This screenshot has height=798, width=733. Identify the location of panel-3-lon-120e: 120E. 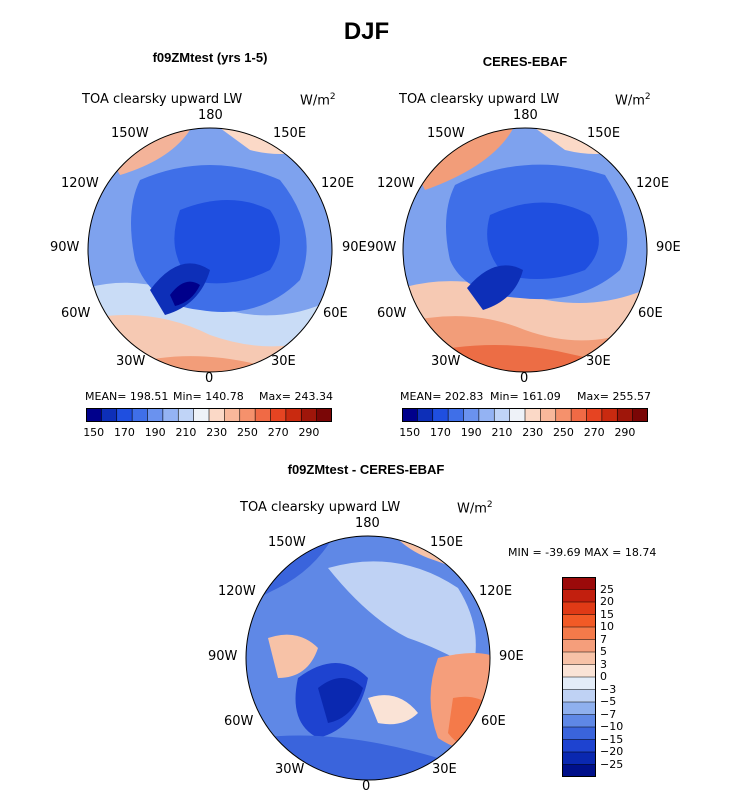
(496, 591).